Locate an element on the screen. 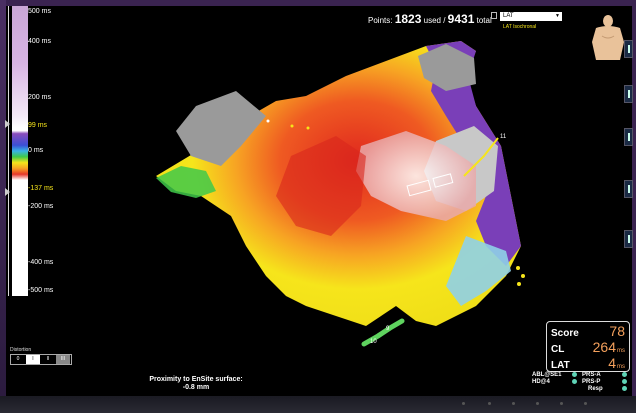  early-activation-region is located at coordinates (186, 182).